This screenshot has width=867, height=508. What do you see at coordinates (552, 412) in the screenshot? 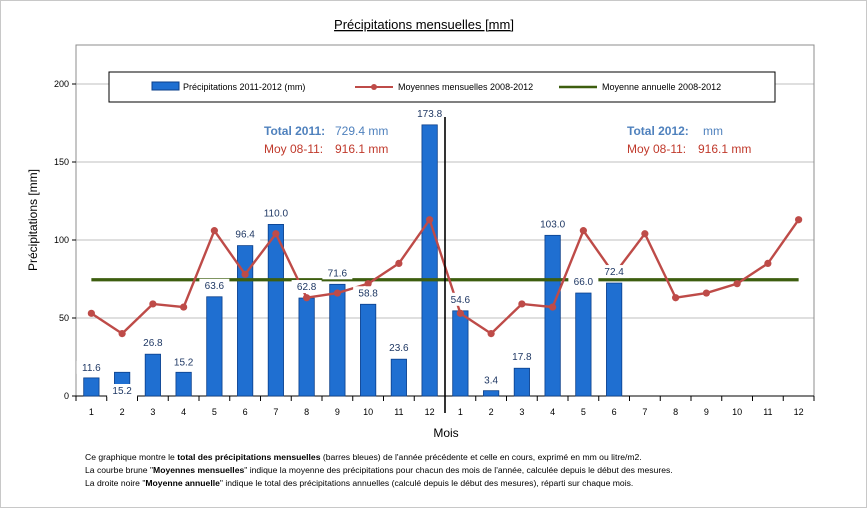
I see `x-tick-label: 4` at bounding box center [552, 412].